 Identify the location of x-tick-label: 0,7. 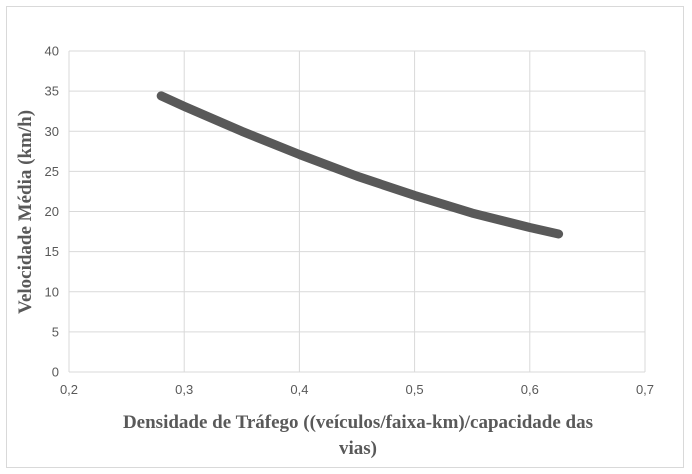
(645, 389).